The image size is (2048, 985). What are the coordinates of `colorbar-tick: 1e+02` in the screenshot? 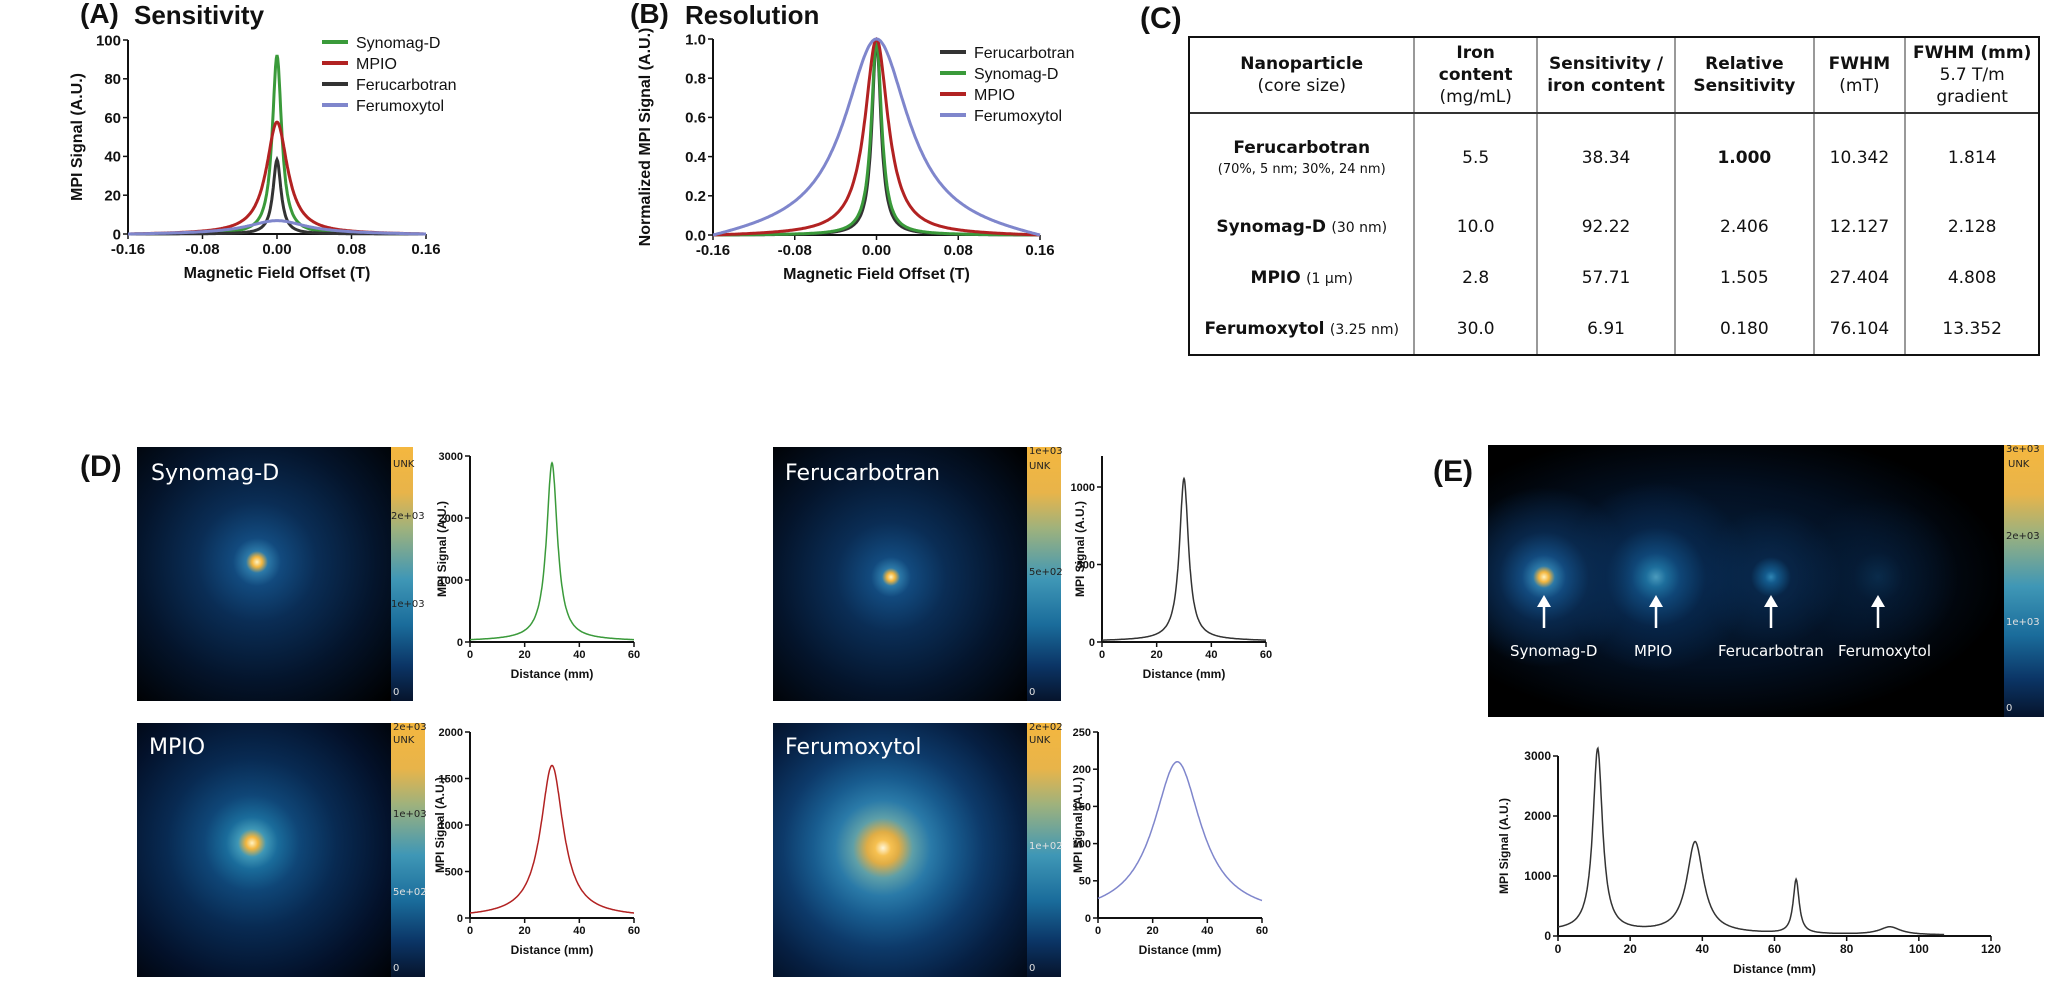 It's located at (1046, 846).